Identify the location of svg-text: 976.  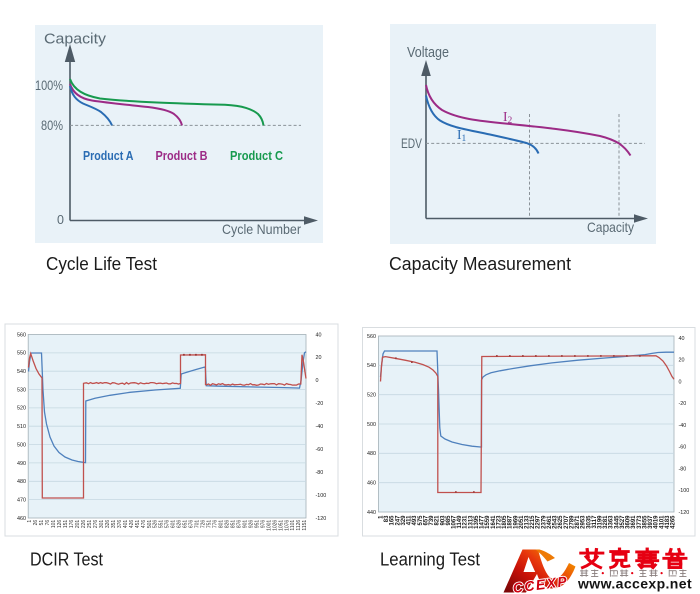
(263, 524).